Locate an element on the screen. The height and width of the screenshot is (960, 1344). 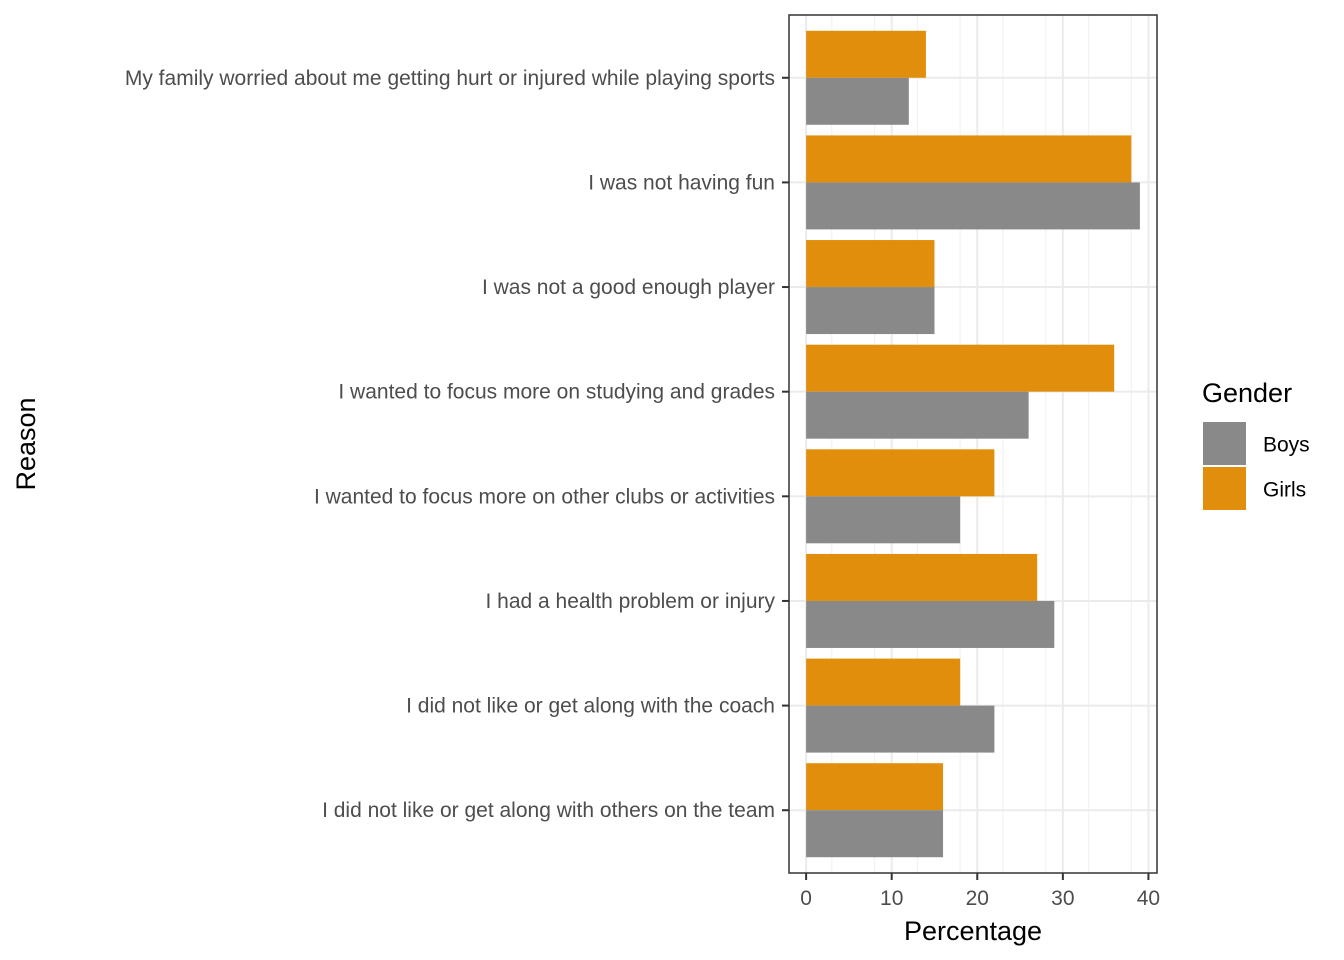
legend-label-boys: Boys is located at coordinates (1286, 445).